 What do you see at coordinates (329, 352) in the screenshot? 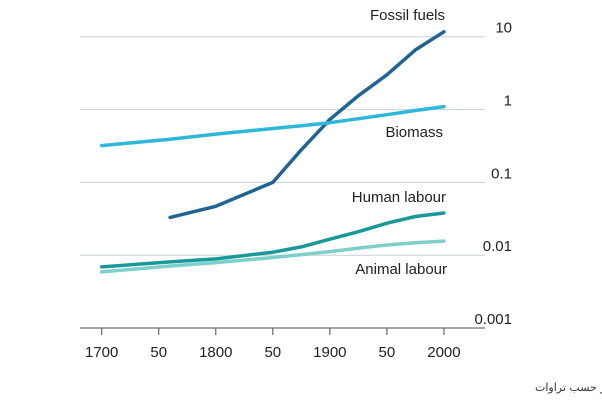
I see `x-tick-label: 1900` at bounding box center [329, 352].